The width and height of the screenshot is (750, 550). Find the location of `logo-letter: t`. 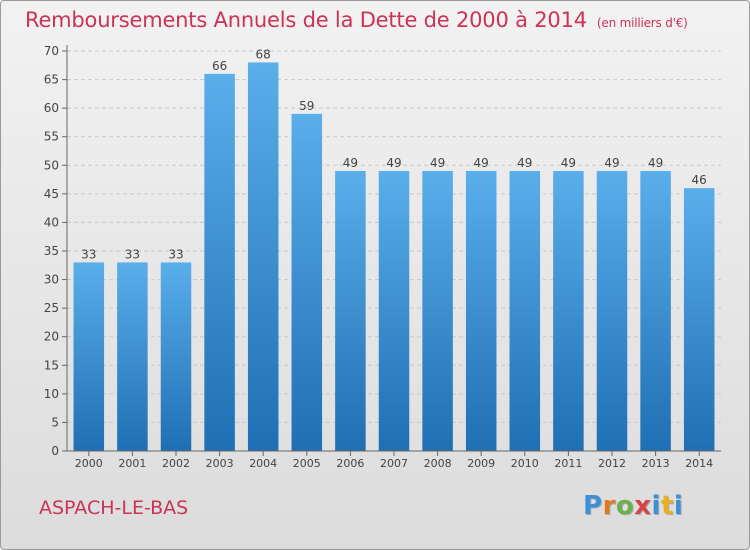

logo-letter: t is located at coordinates (667, 506).